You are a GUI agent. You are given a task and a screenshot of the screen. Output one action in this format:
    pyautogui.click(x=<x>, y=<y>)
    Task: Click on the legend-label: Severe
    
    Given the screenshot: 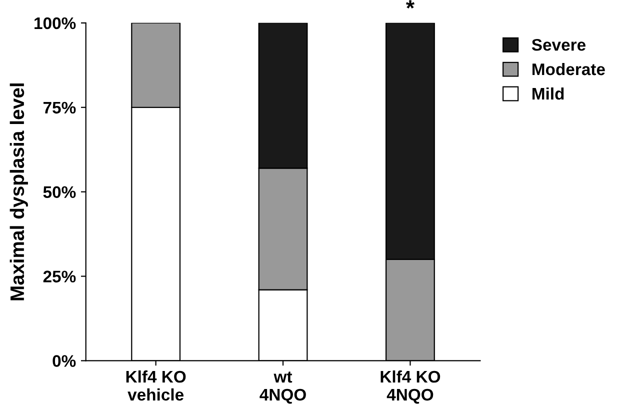 What is the action you would take?
    pyautogui.click(x=559, y=44)
    